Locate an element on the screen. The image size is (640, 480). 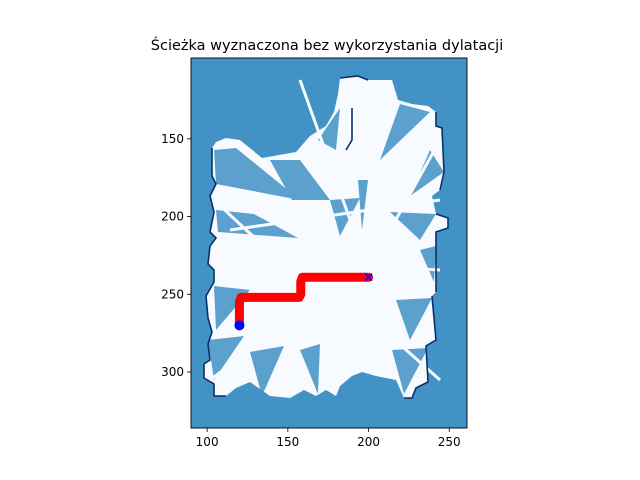
y-tick-label: 250 is located at coordinates (172, 294).